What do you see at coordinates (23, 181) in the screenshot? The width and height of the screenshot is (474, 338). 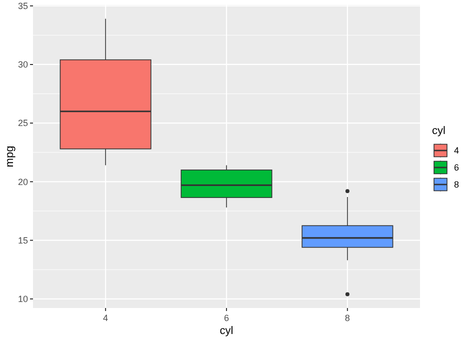 I see `y-tick-label: 20` at bounding box center [23, 181].